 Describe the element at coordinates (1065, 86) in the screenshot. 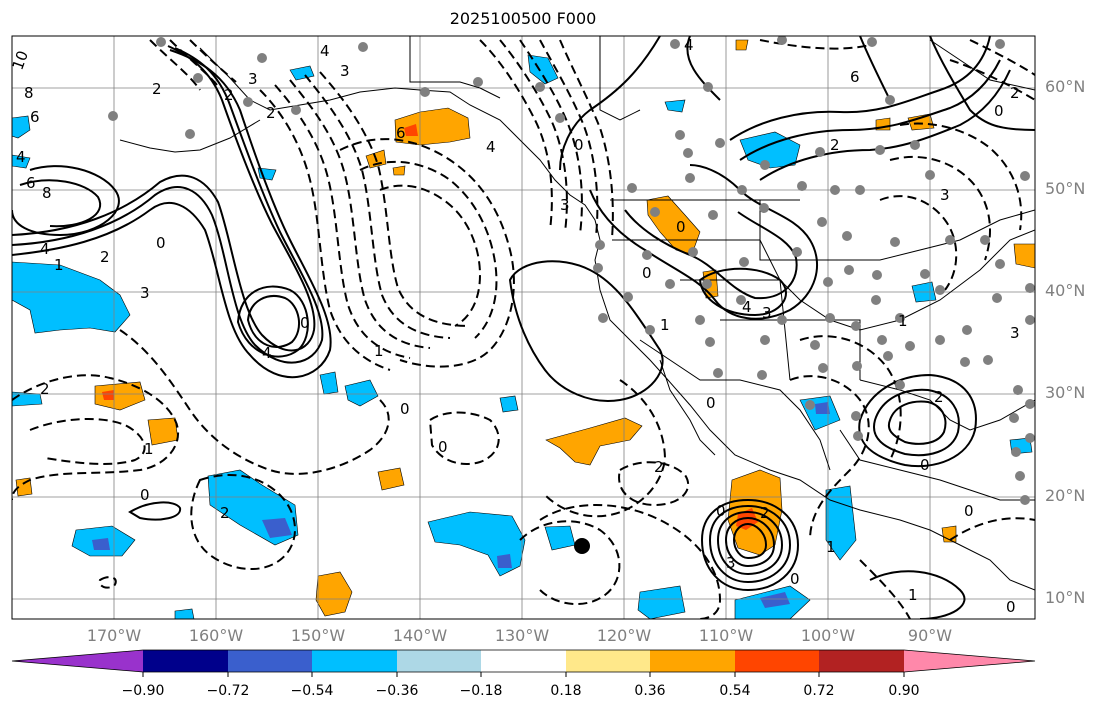

I see `lat-label: 60°N` at that location.